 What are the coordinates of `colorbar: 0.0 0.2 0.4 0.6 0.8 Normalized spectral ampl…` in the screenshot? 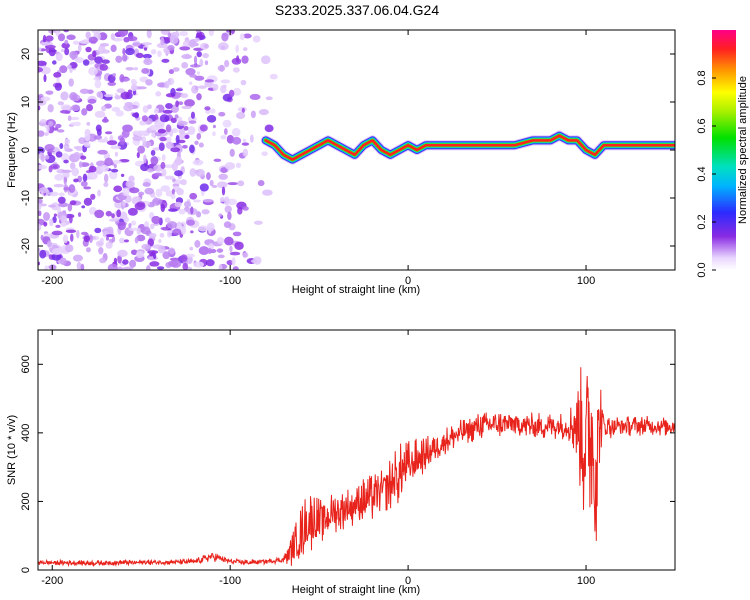 It's located at (722, 154).